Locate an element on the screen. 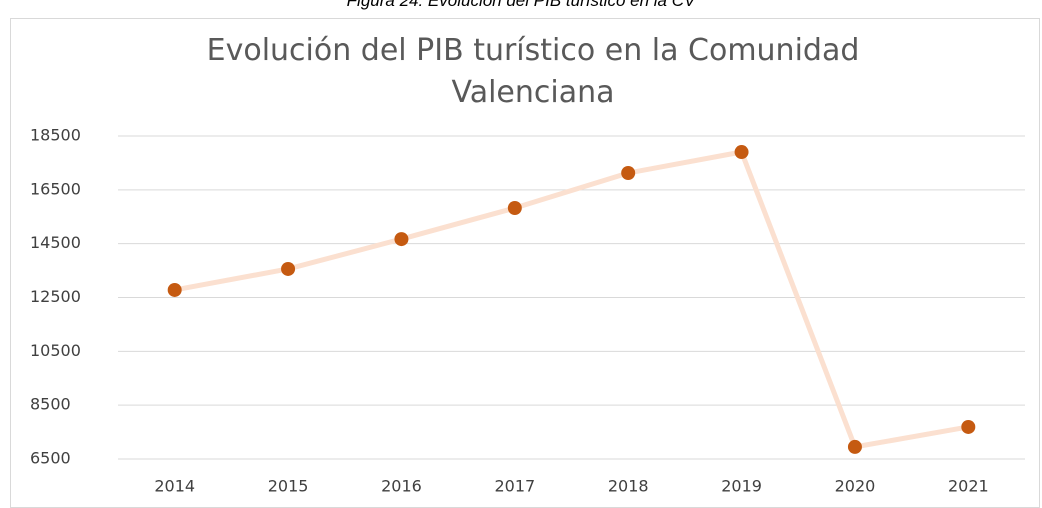 The width and height of the screenshot is (1042, 508). y-tick-label: 6500 is located at coordinates (50, 458).